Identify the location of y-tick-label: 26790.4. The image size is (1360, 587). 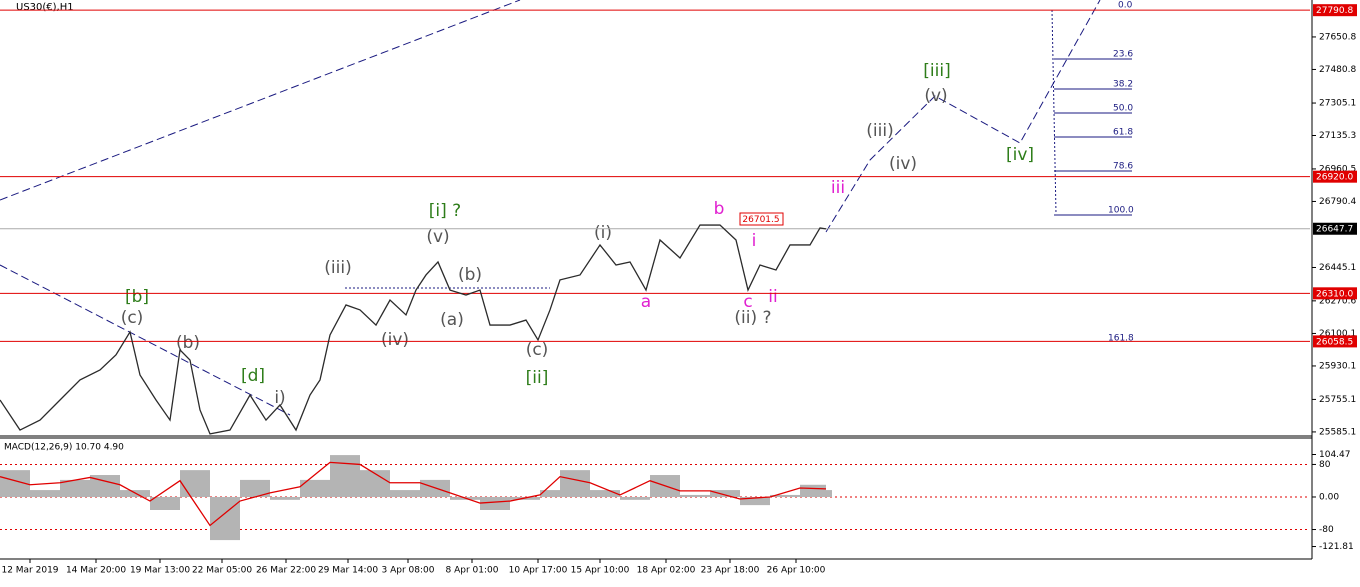
(1337, 202).